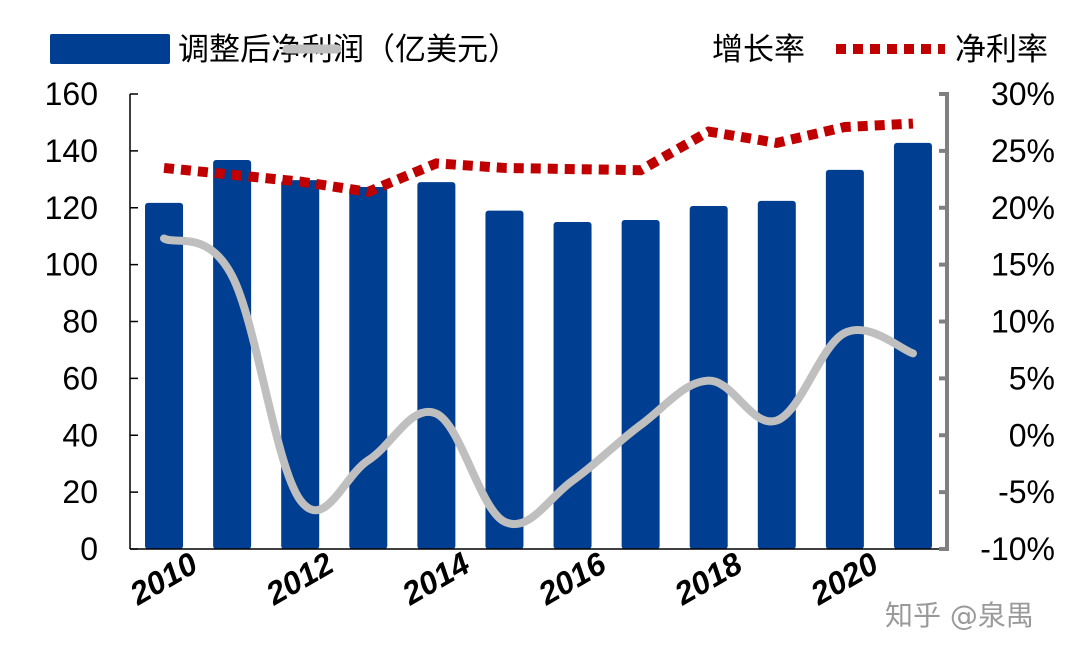 The height and width of the screenshot is (659, 1082). Describe the element at coordinates (435, 578) in the screenshot. I see `x-tick-label: 2014` at that location.